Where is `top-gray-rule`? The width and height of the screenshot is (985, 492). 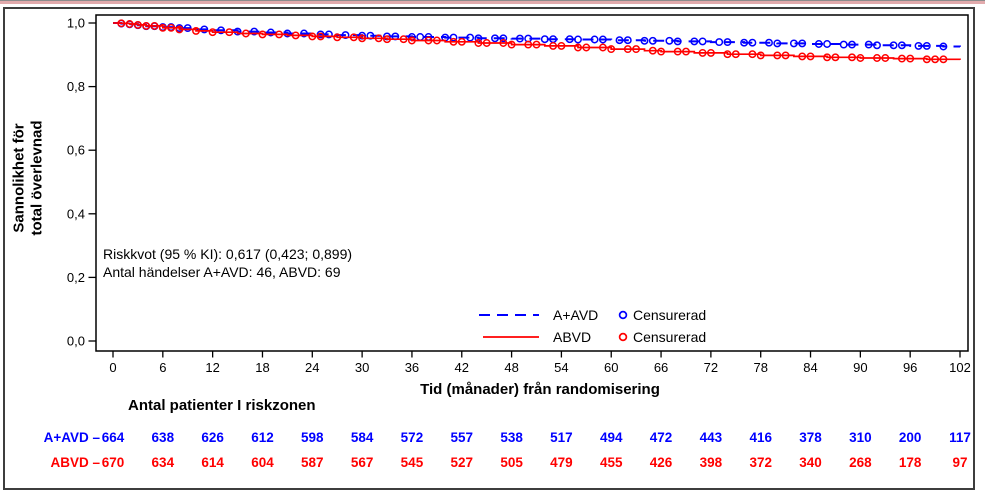
top-gray-rule is located at coordinates (492, 0).